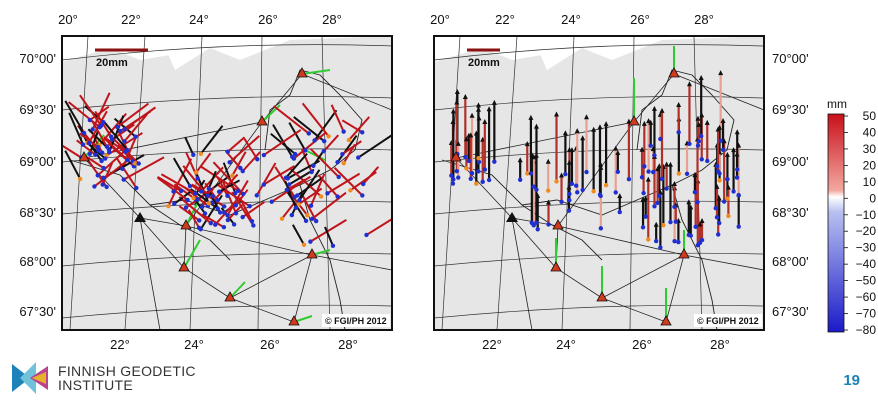 The width and height of the screenshot is (878, 401). Describe the element at coordinates (131, 19) in the screenshot. I see `lon-label: 22°` at that location.